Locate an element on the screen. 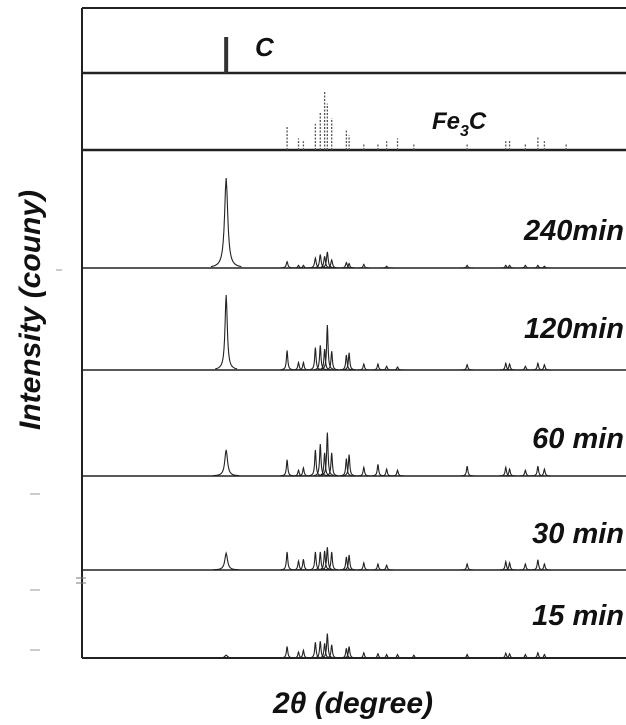  c-reference-label: C is located at coordinates (265, 47).